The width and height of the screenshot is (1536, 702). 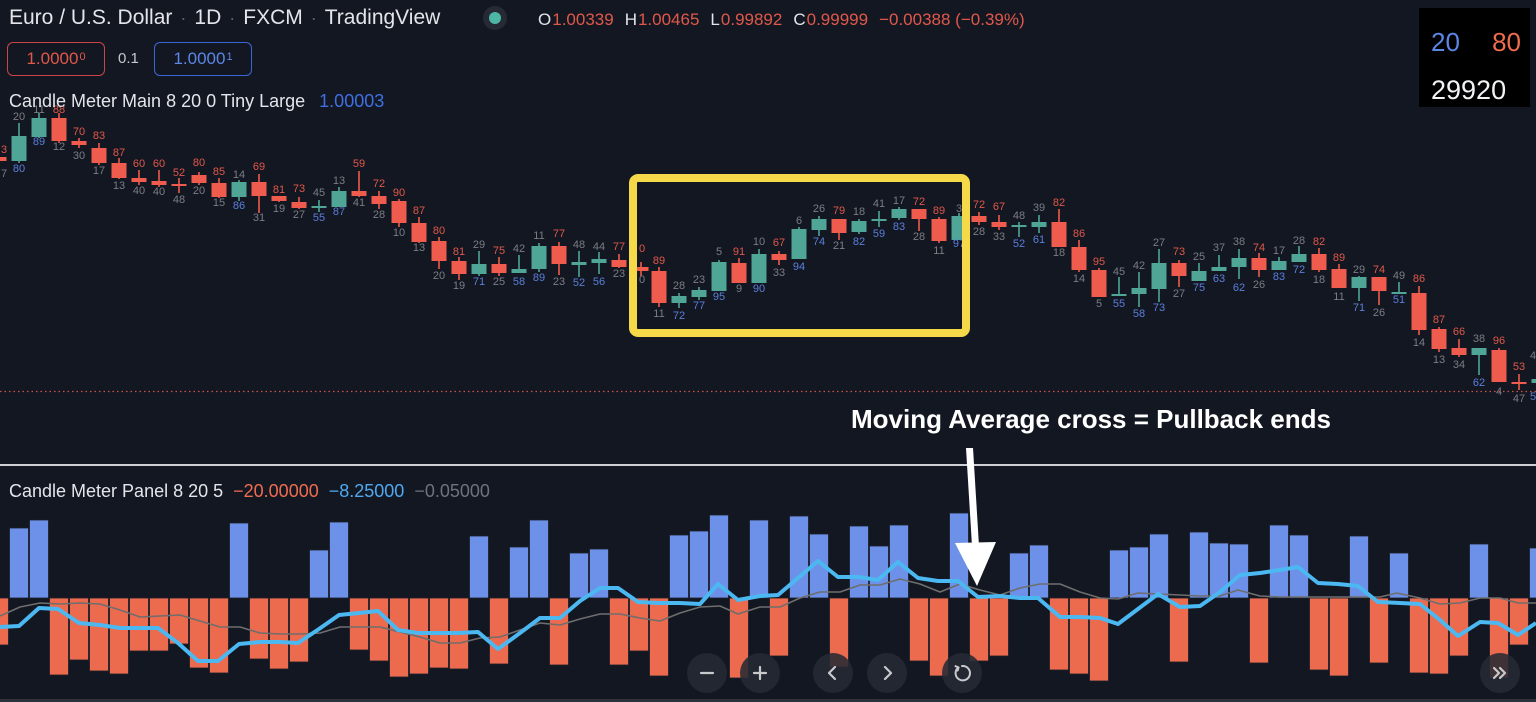 What do you see at coordinates (1039, 224) in the screenshot?
I see `candle: 39 61` at bounding box center [1039, 224].